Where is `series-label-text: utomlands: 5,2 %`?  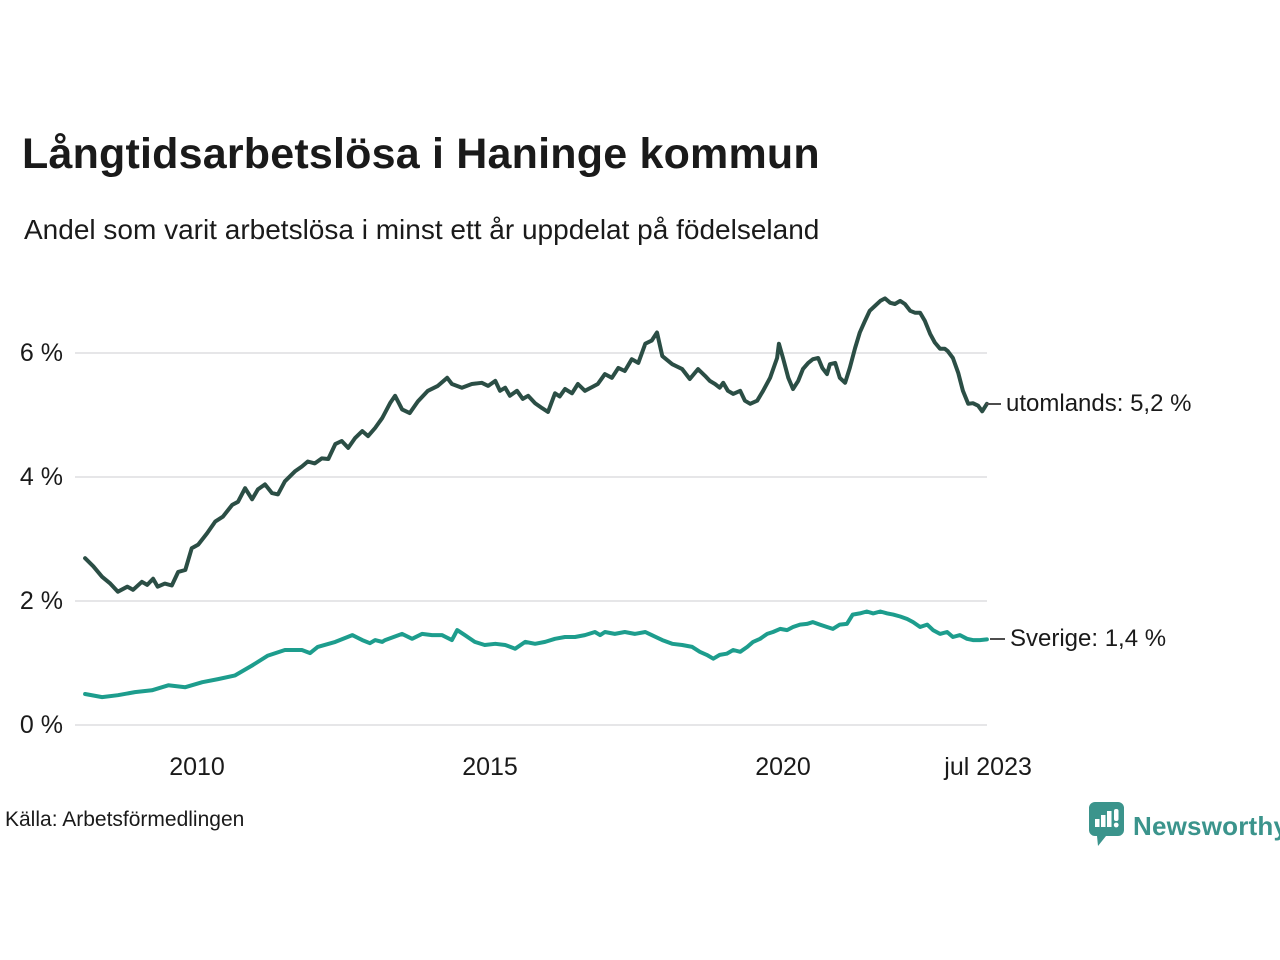 series-label-text: utomlands: 5,2 % is located at coordinates (1099, 403).